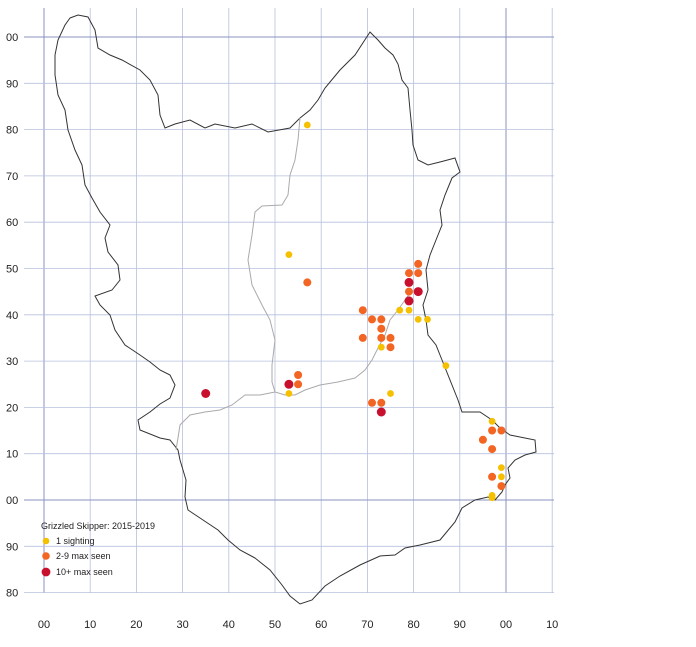  What do you see at coordinates (75, 541) in the screenshot?
I see `legend-label-one-sighting: 1 sighting` at bounding box center [75, 541].